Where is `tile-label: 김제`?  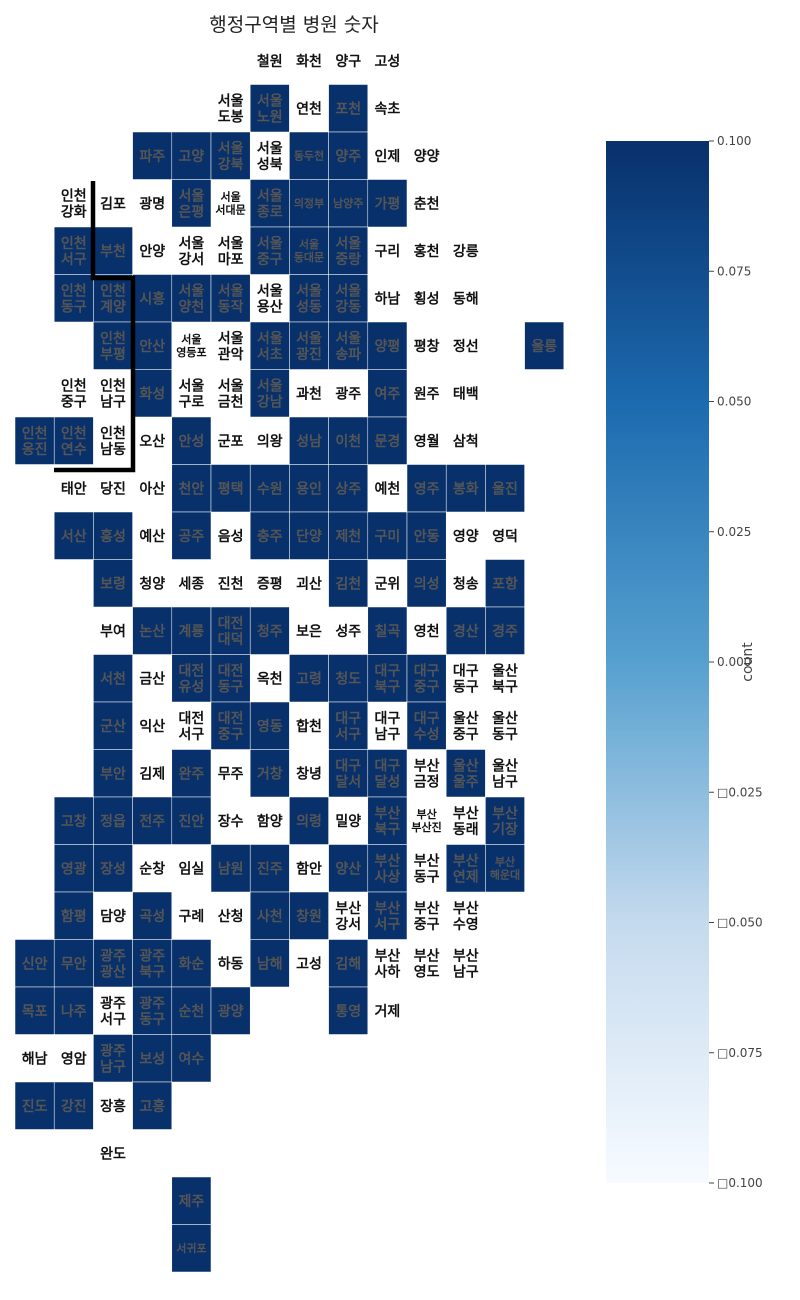 tile-label: 김제 is located at coordinates (152, 773).